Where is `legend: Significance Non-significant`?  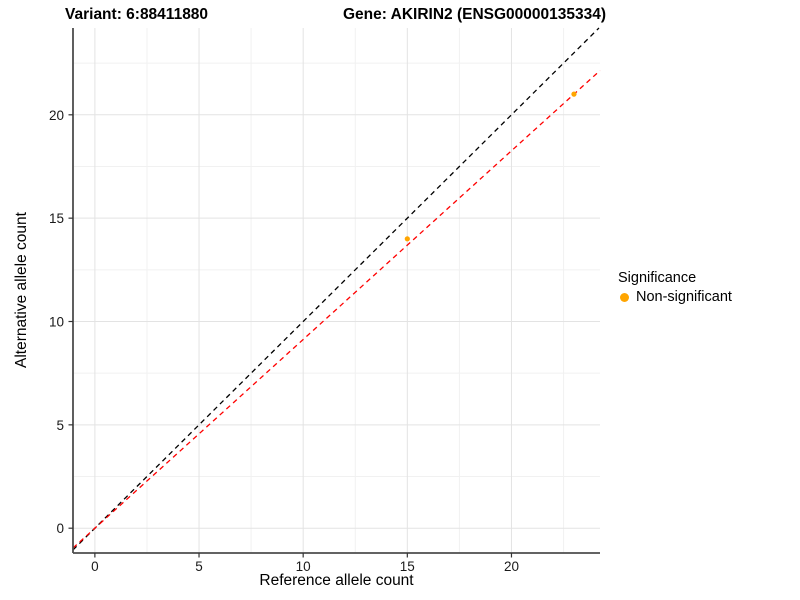 legend: Significance Non-significant is located at coordinates (674, 288).